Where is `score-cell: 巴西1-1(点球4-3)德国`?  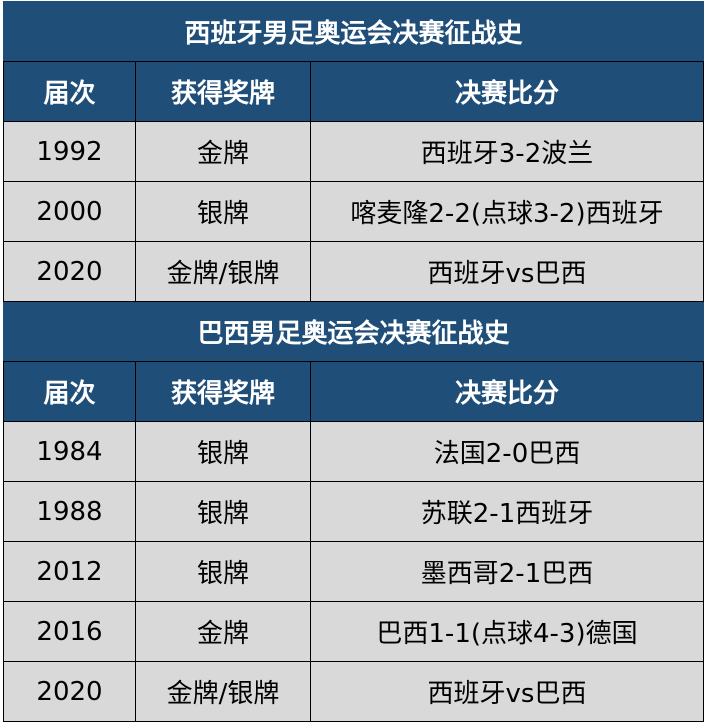 score-cell: 巴西1-1(点球4-3)德国 is located at coordinates (506, 631).